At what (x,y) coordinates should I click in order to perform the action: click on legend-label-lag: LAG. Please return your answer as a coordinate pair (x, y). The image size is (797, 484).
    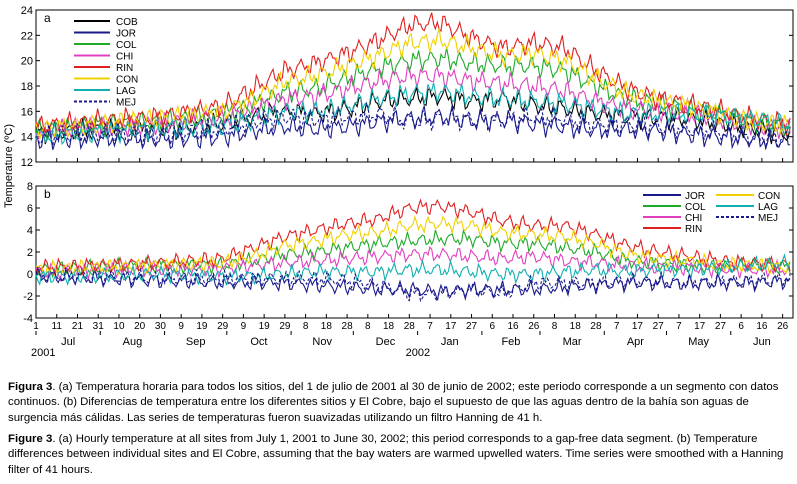
    Looking at the image, I should click on (768, 207).